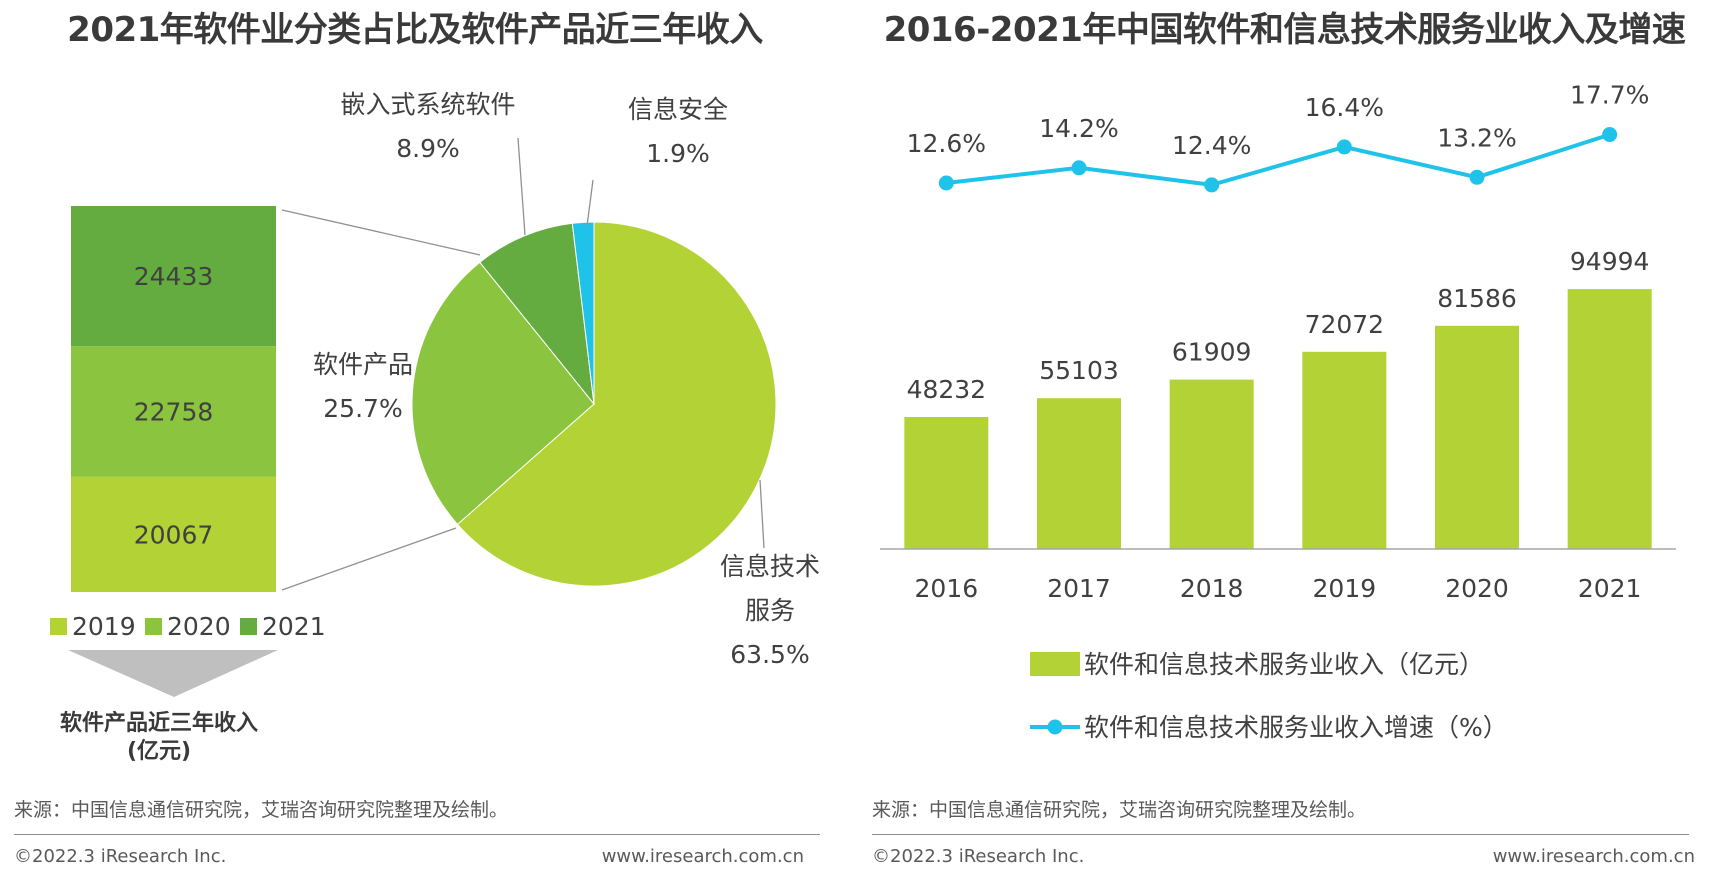 This screenshot has height=871, width=1711. I want to click on revenue-value-label-2016: 48232, so click(947, 389).